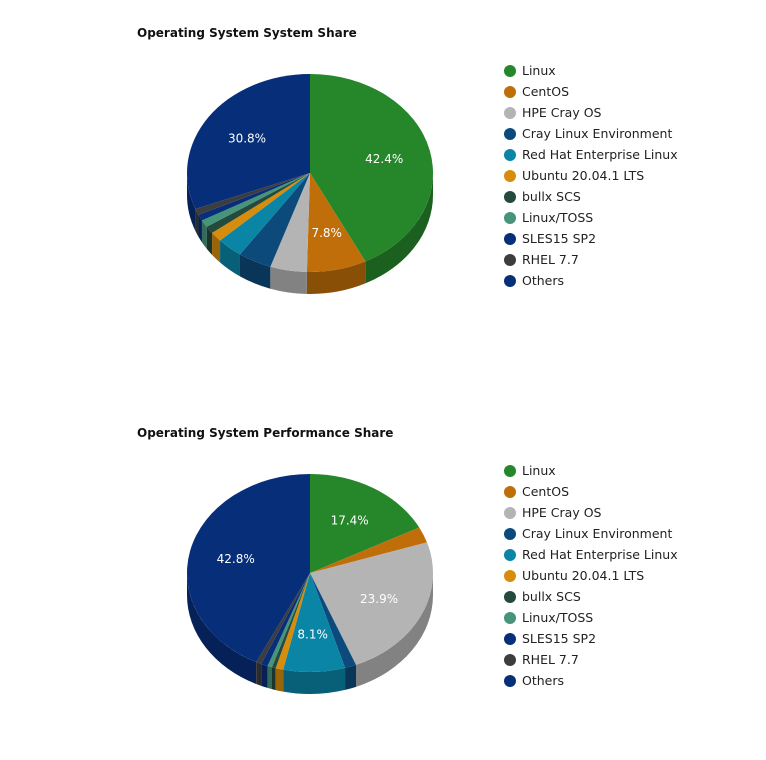  I want to click on chart-title: Operating System System Share, so click(247, 33).